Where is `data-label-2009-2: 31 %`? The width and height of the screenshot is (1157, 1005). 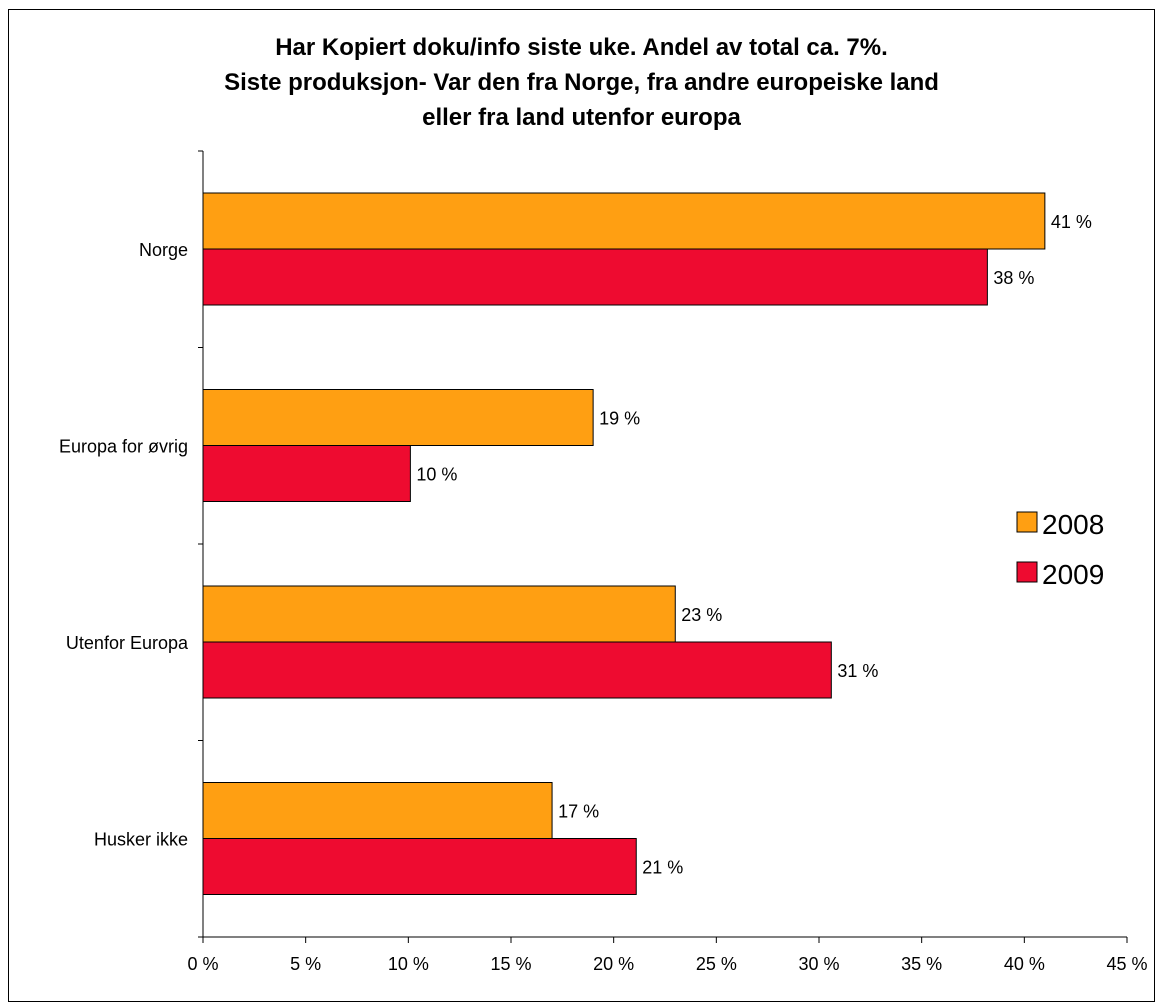
data-label-2009-2: 31 % is located at coordinates (857, 671).